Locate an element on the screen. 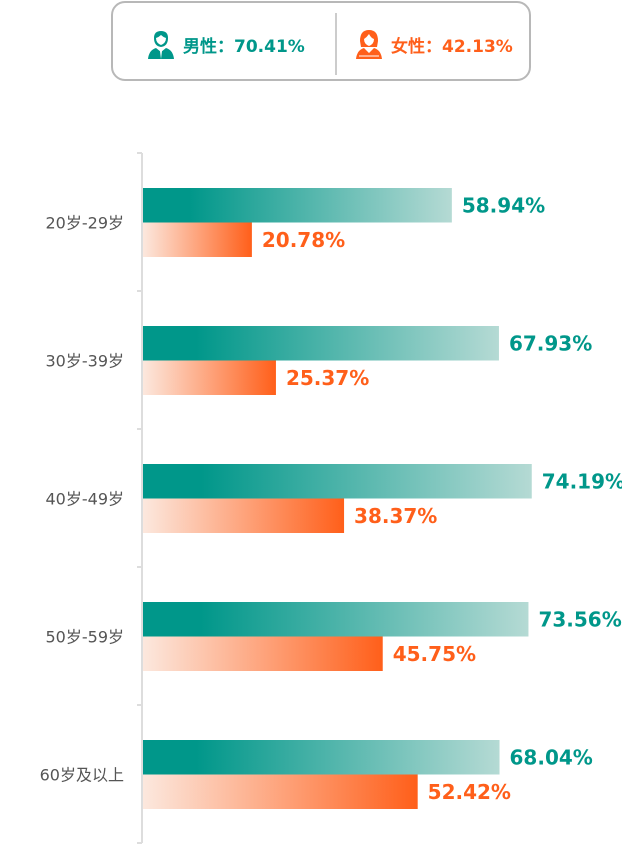  category-label: 60岁及以上 is located at coordinates (82, 775).